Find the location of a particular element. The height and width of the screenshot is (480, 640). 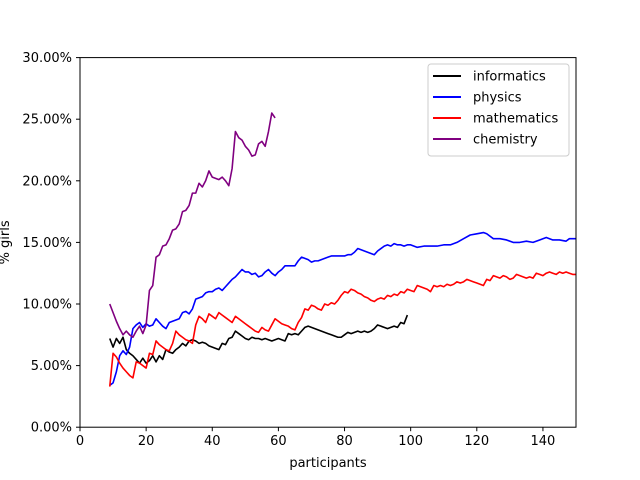

x-tick-label: 80 is located at coordinates (344, 441).